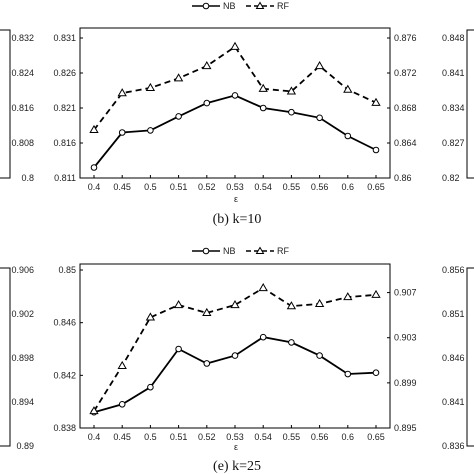 Image resolution: width=474 pixels, height=474 pixels. Describe the element at coordinates (235, 88) in the screenshot. I see `series-rf-line` at that location.